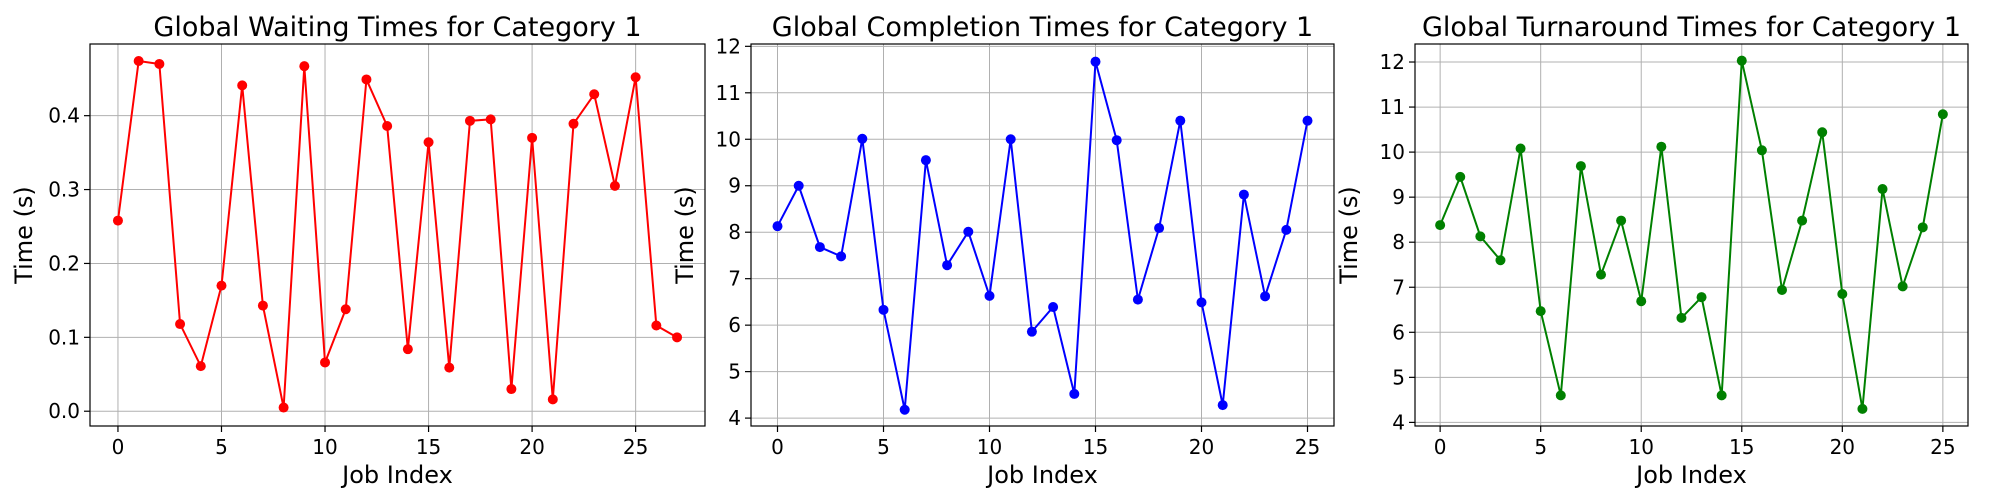  Describe the element at coordinates (1398, 197) in the screenshot. I see `y-tick-label: 9` at that location.